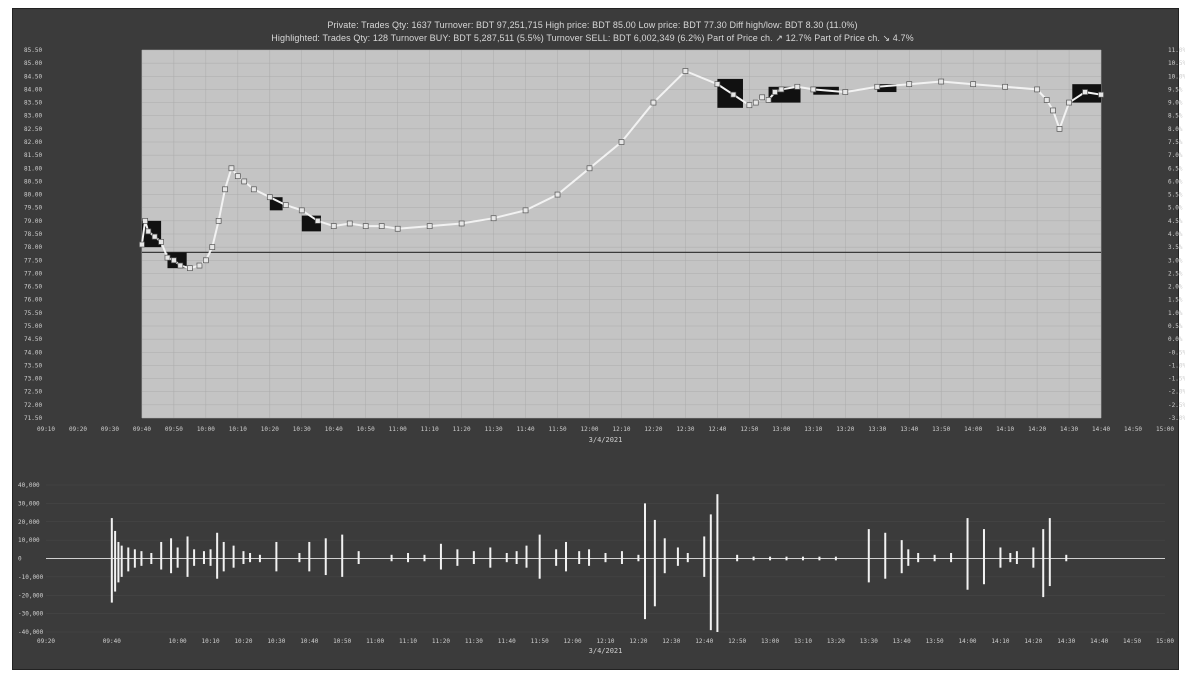  Describe the element at coordinates (1175, 260) in the screenshot. I see `price-y-tick-label-pct: 3.0%` at that location.